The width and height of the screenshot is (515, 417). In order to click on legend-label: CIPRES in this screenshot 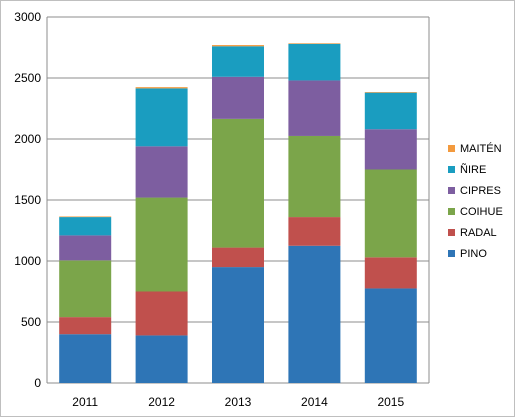, I will do `click(480, 190)`.